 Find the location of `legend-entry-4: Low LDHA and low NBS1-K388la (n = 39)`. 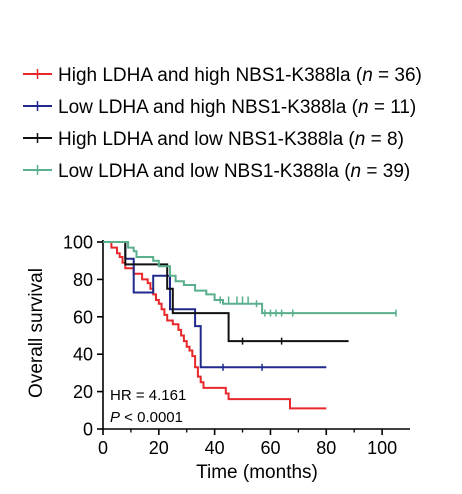

legend-entry-4: Low LDHA and low NBS1-K388la (n = 39) is located at coordinates (234, 171).